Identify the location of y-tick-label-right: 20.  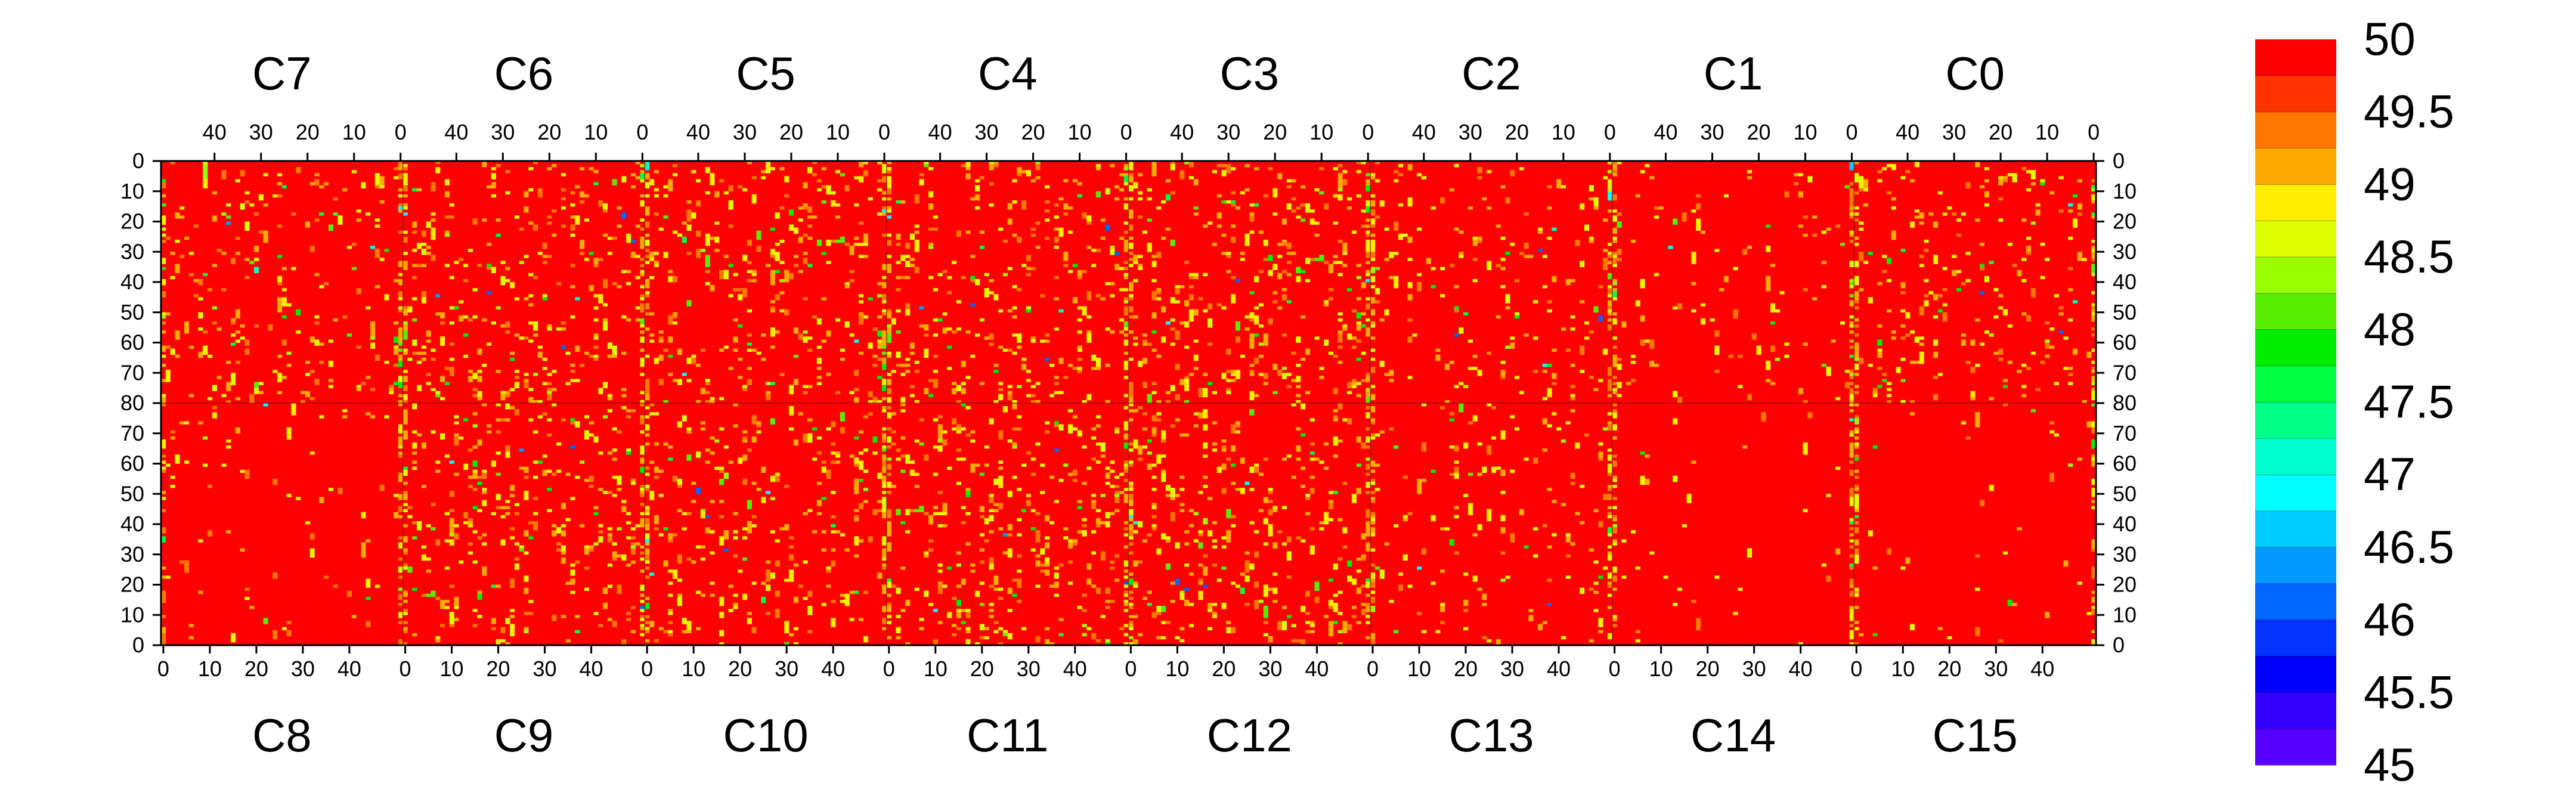
(2125, 222).